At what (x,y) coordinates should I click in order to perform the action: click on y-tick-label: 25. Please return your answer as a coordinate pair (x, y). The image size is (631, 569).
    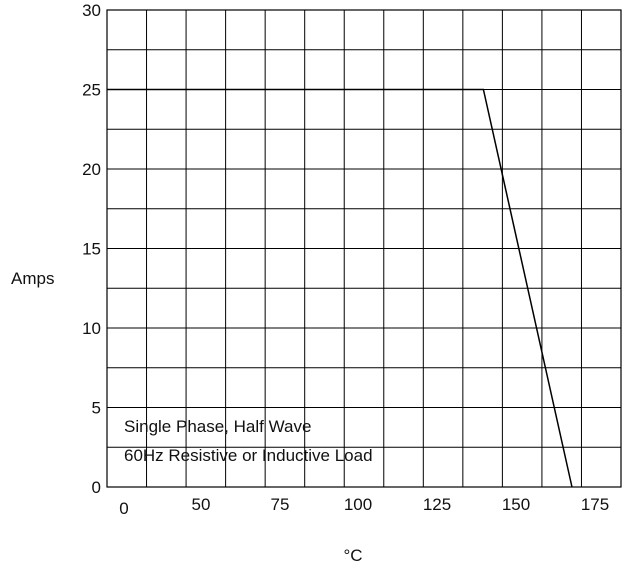
    Looking at the image, I should click on (91, 90).